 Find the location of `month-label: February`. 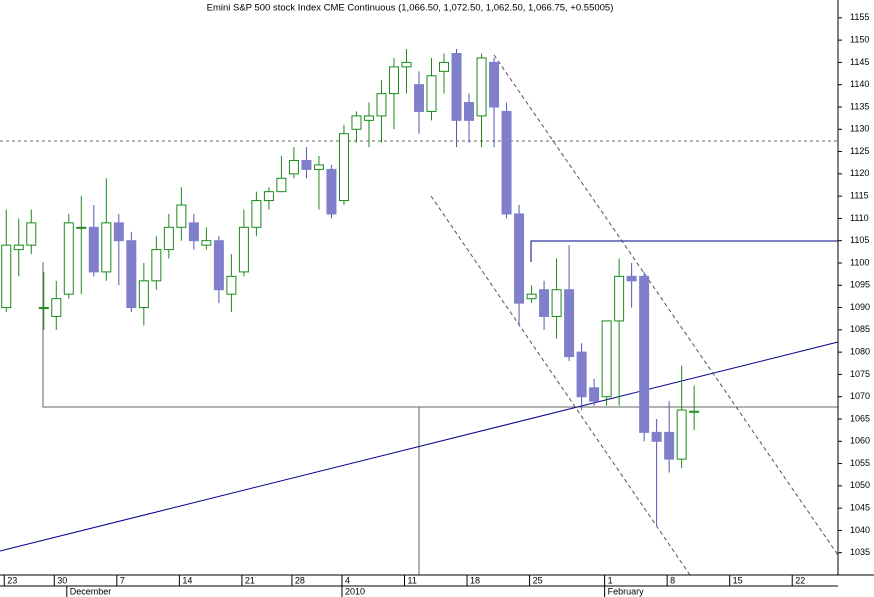

month-label: February is located at coordinates (626, 591).